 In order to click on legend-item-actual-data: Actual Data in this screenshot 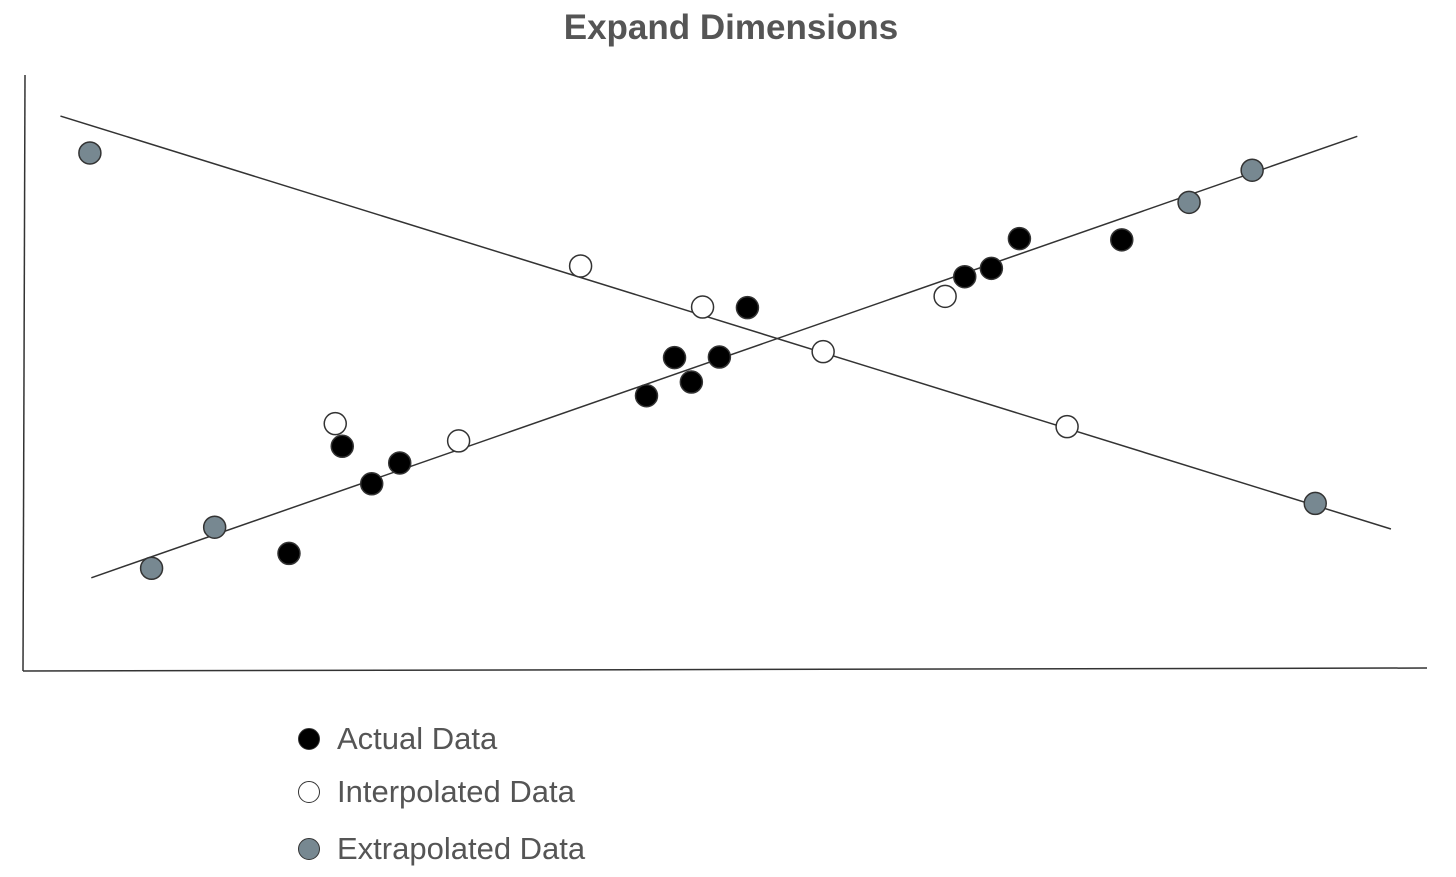, I will do `click(441, 738)`.